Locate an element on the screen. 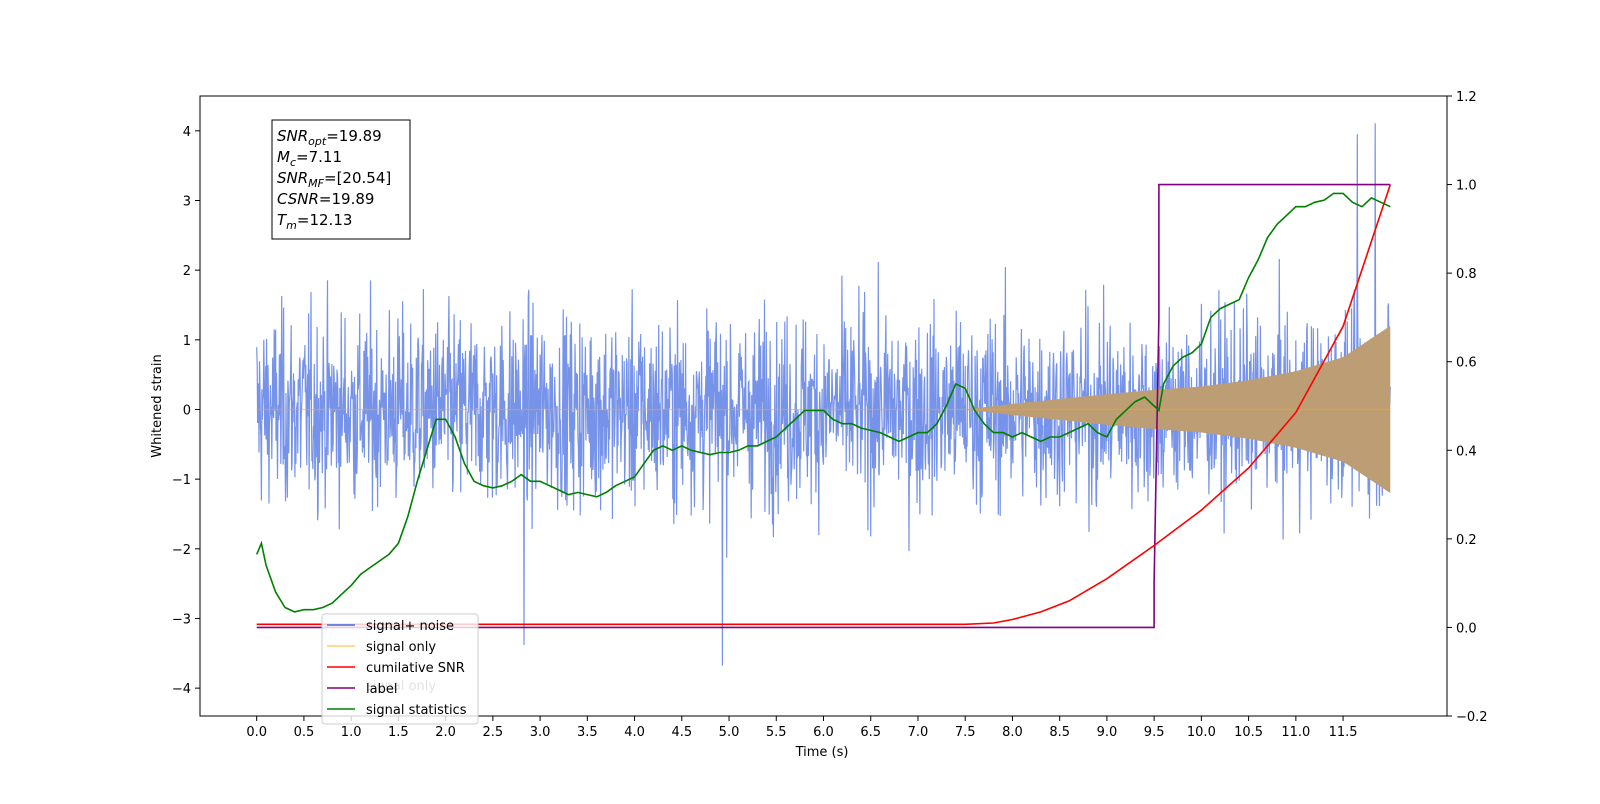  x-tick-label: 9.5 is located at coordinates (1154, 732).